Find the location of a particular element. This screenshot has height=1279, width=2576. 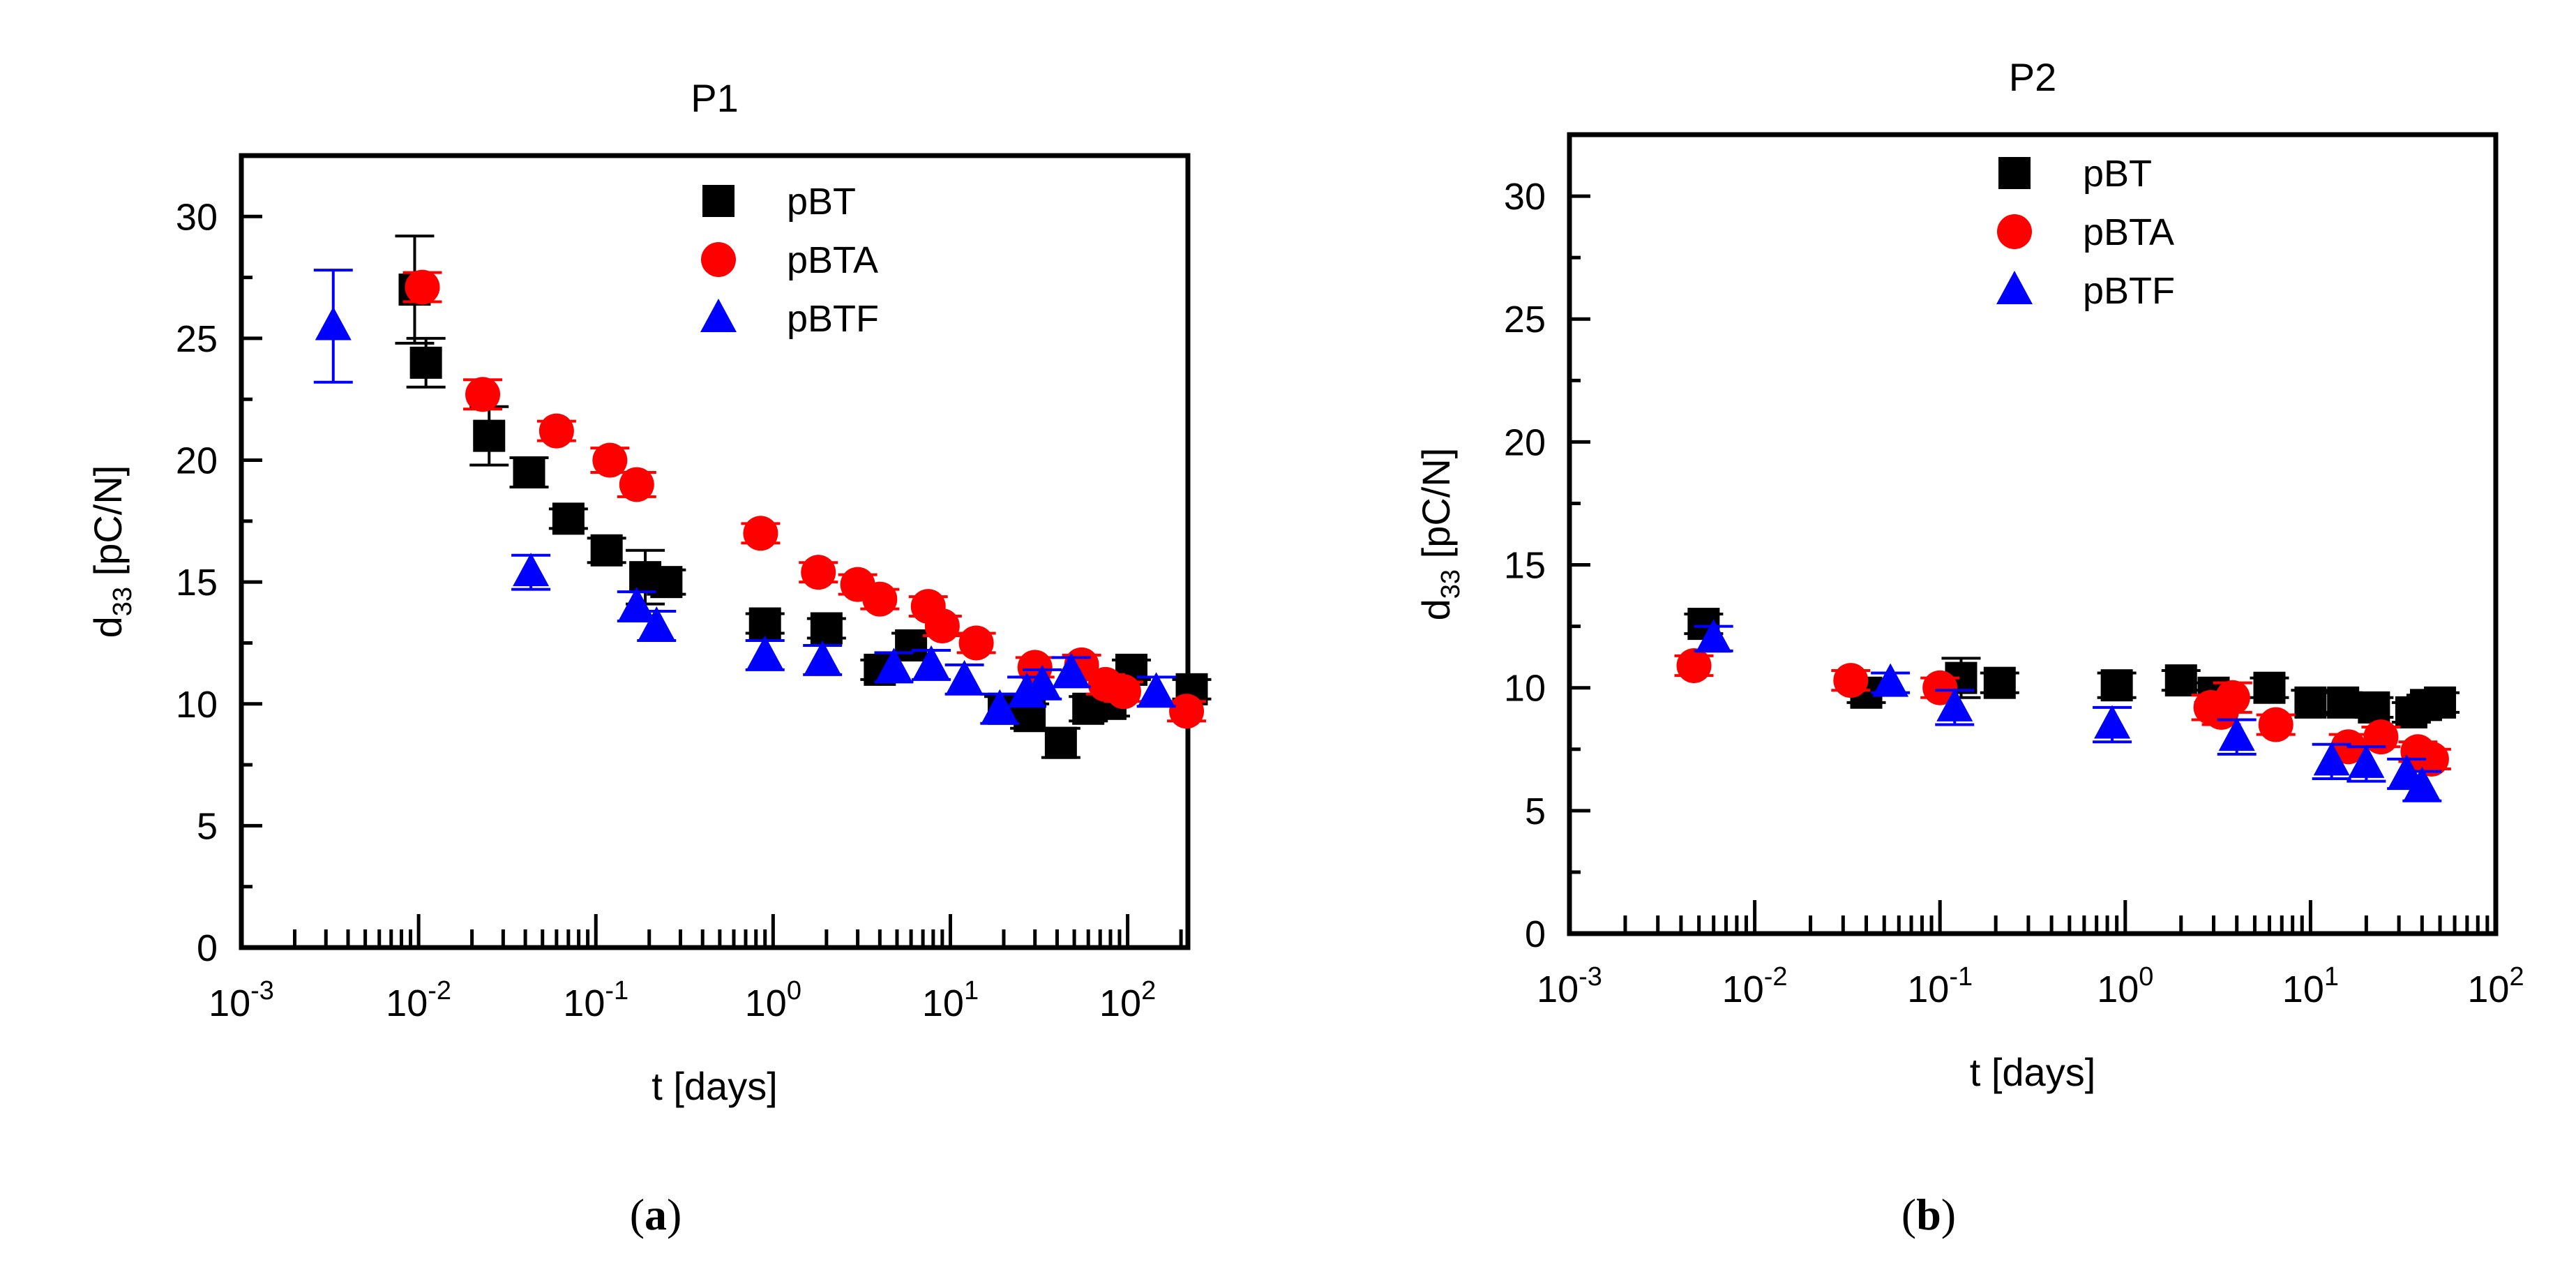

legend-label: pBT is located at coordinates (821, 202).